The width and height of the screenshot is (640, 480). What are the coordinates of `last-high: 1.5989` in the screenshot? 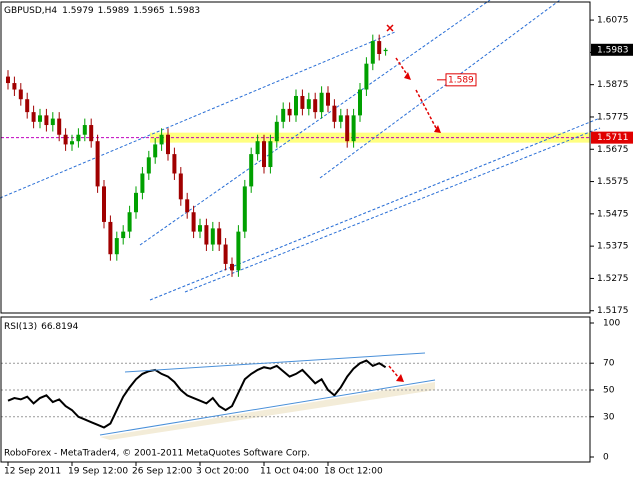 It's located at (114, 11).